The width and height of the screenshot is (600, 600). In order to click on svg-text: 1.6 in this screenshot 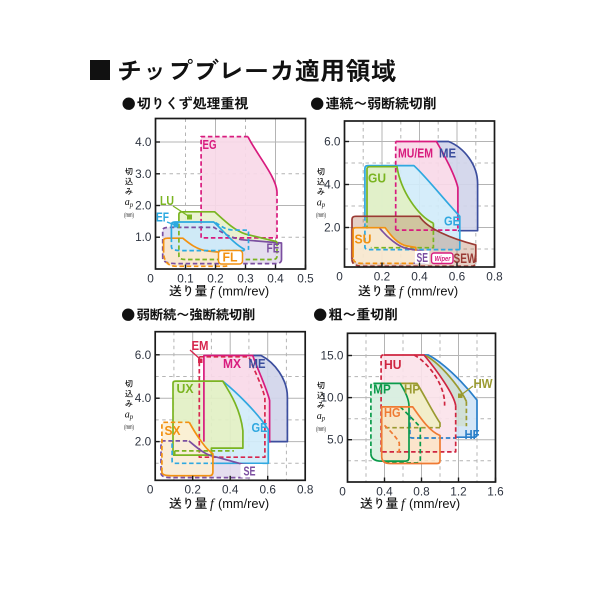, I will do `click(495, 491)`.